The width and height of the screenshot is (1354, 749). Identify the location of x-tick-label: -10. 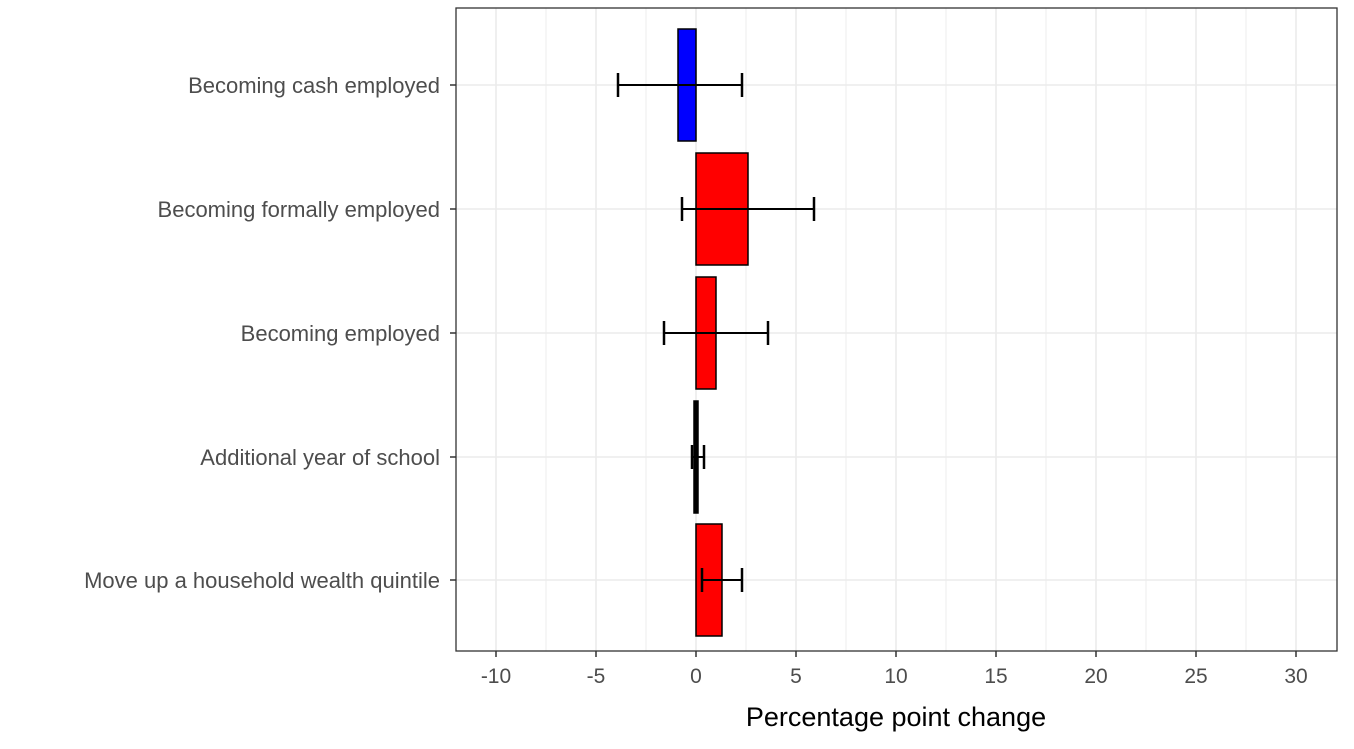
(496, 676).